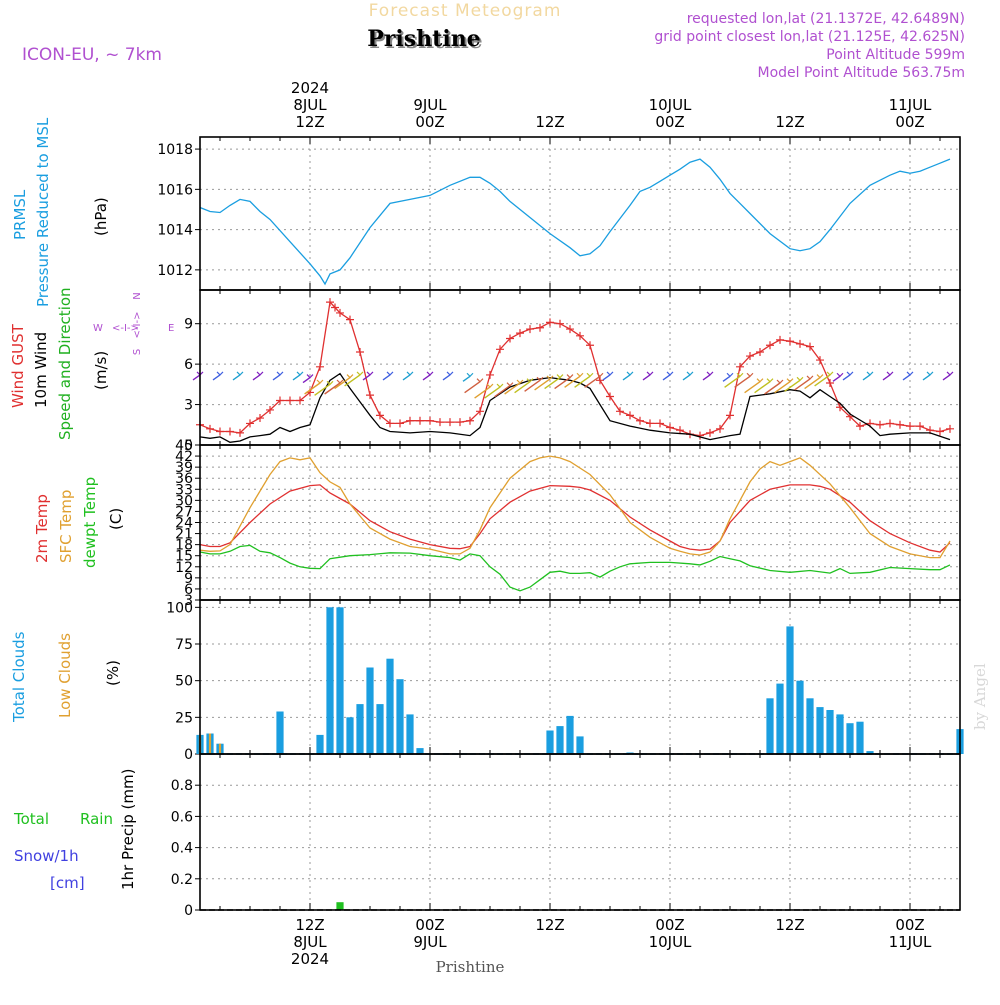  I want to click on top-time-label: 2024, so click(310, 88).